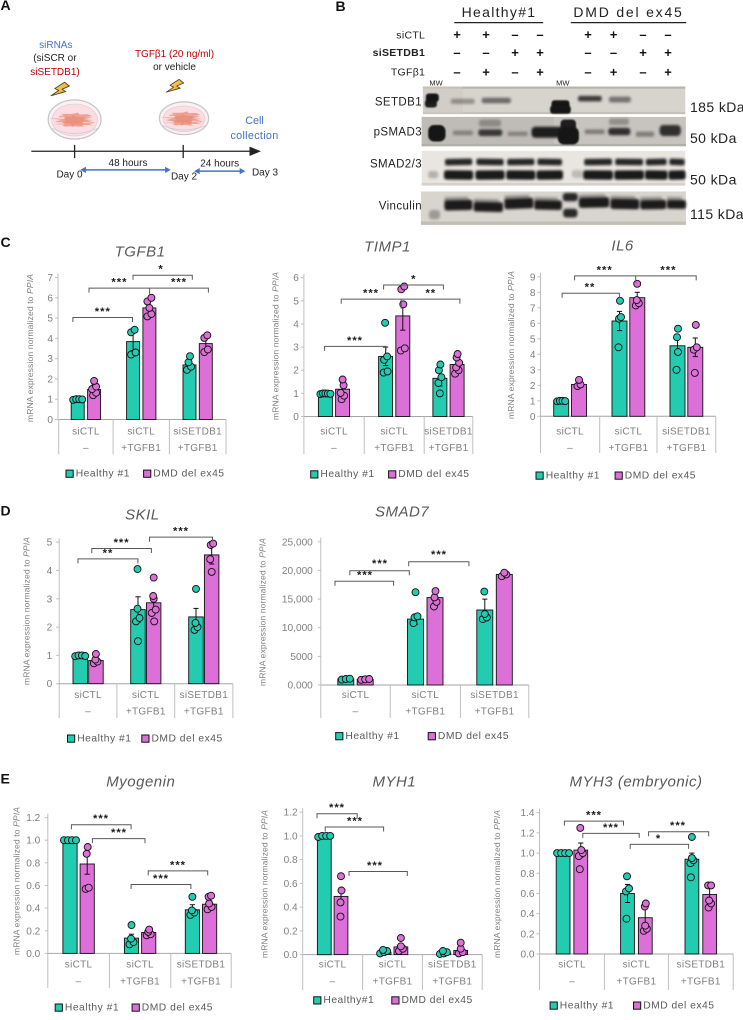  Describe the element at coordinates (33, 931) in the screenshot. I see `svg-text: 0.2` at that location.